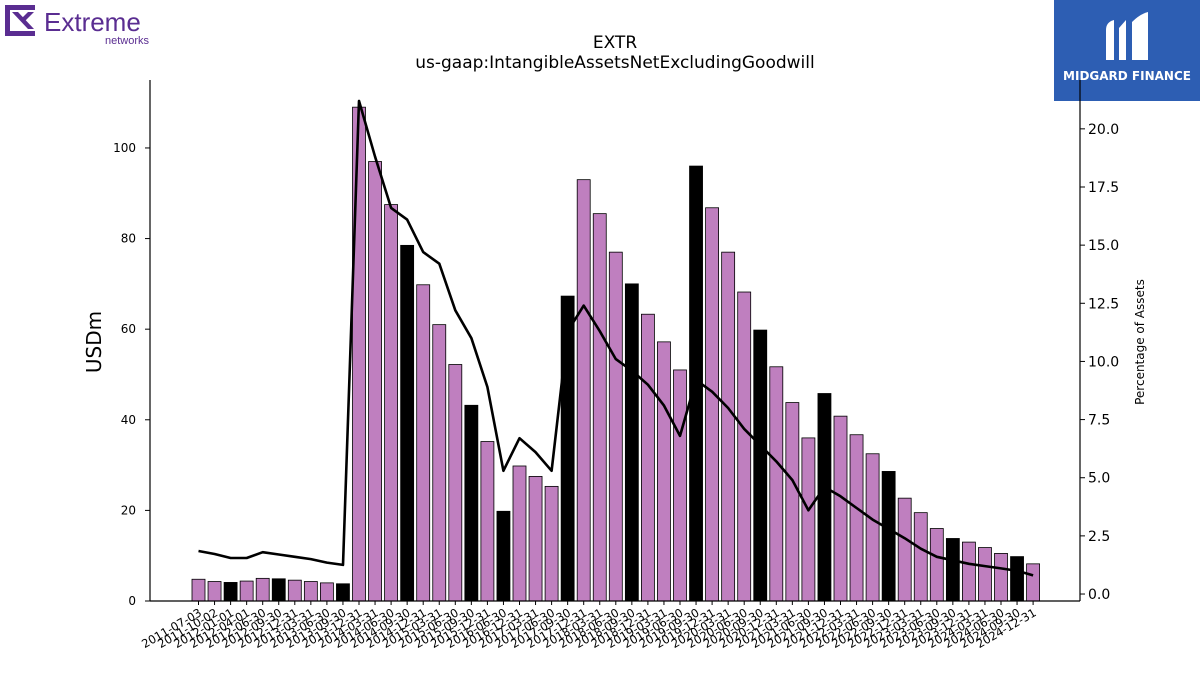  I want to click on y2-tick-label: 20.0, so click(1103, 130).